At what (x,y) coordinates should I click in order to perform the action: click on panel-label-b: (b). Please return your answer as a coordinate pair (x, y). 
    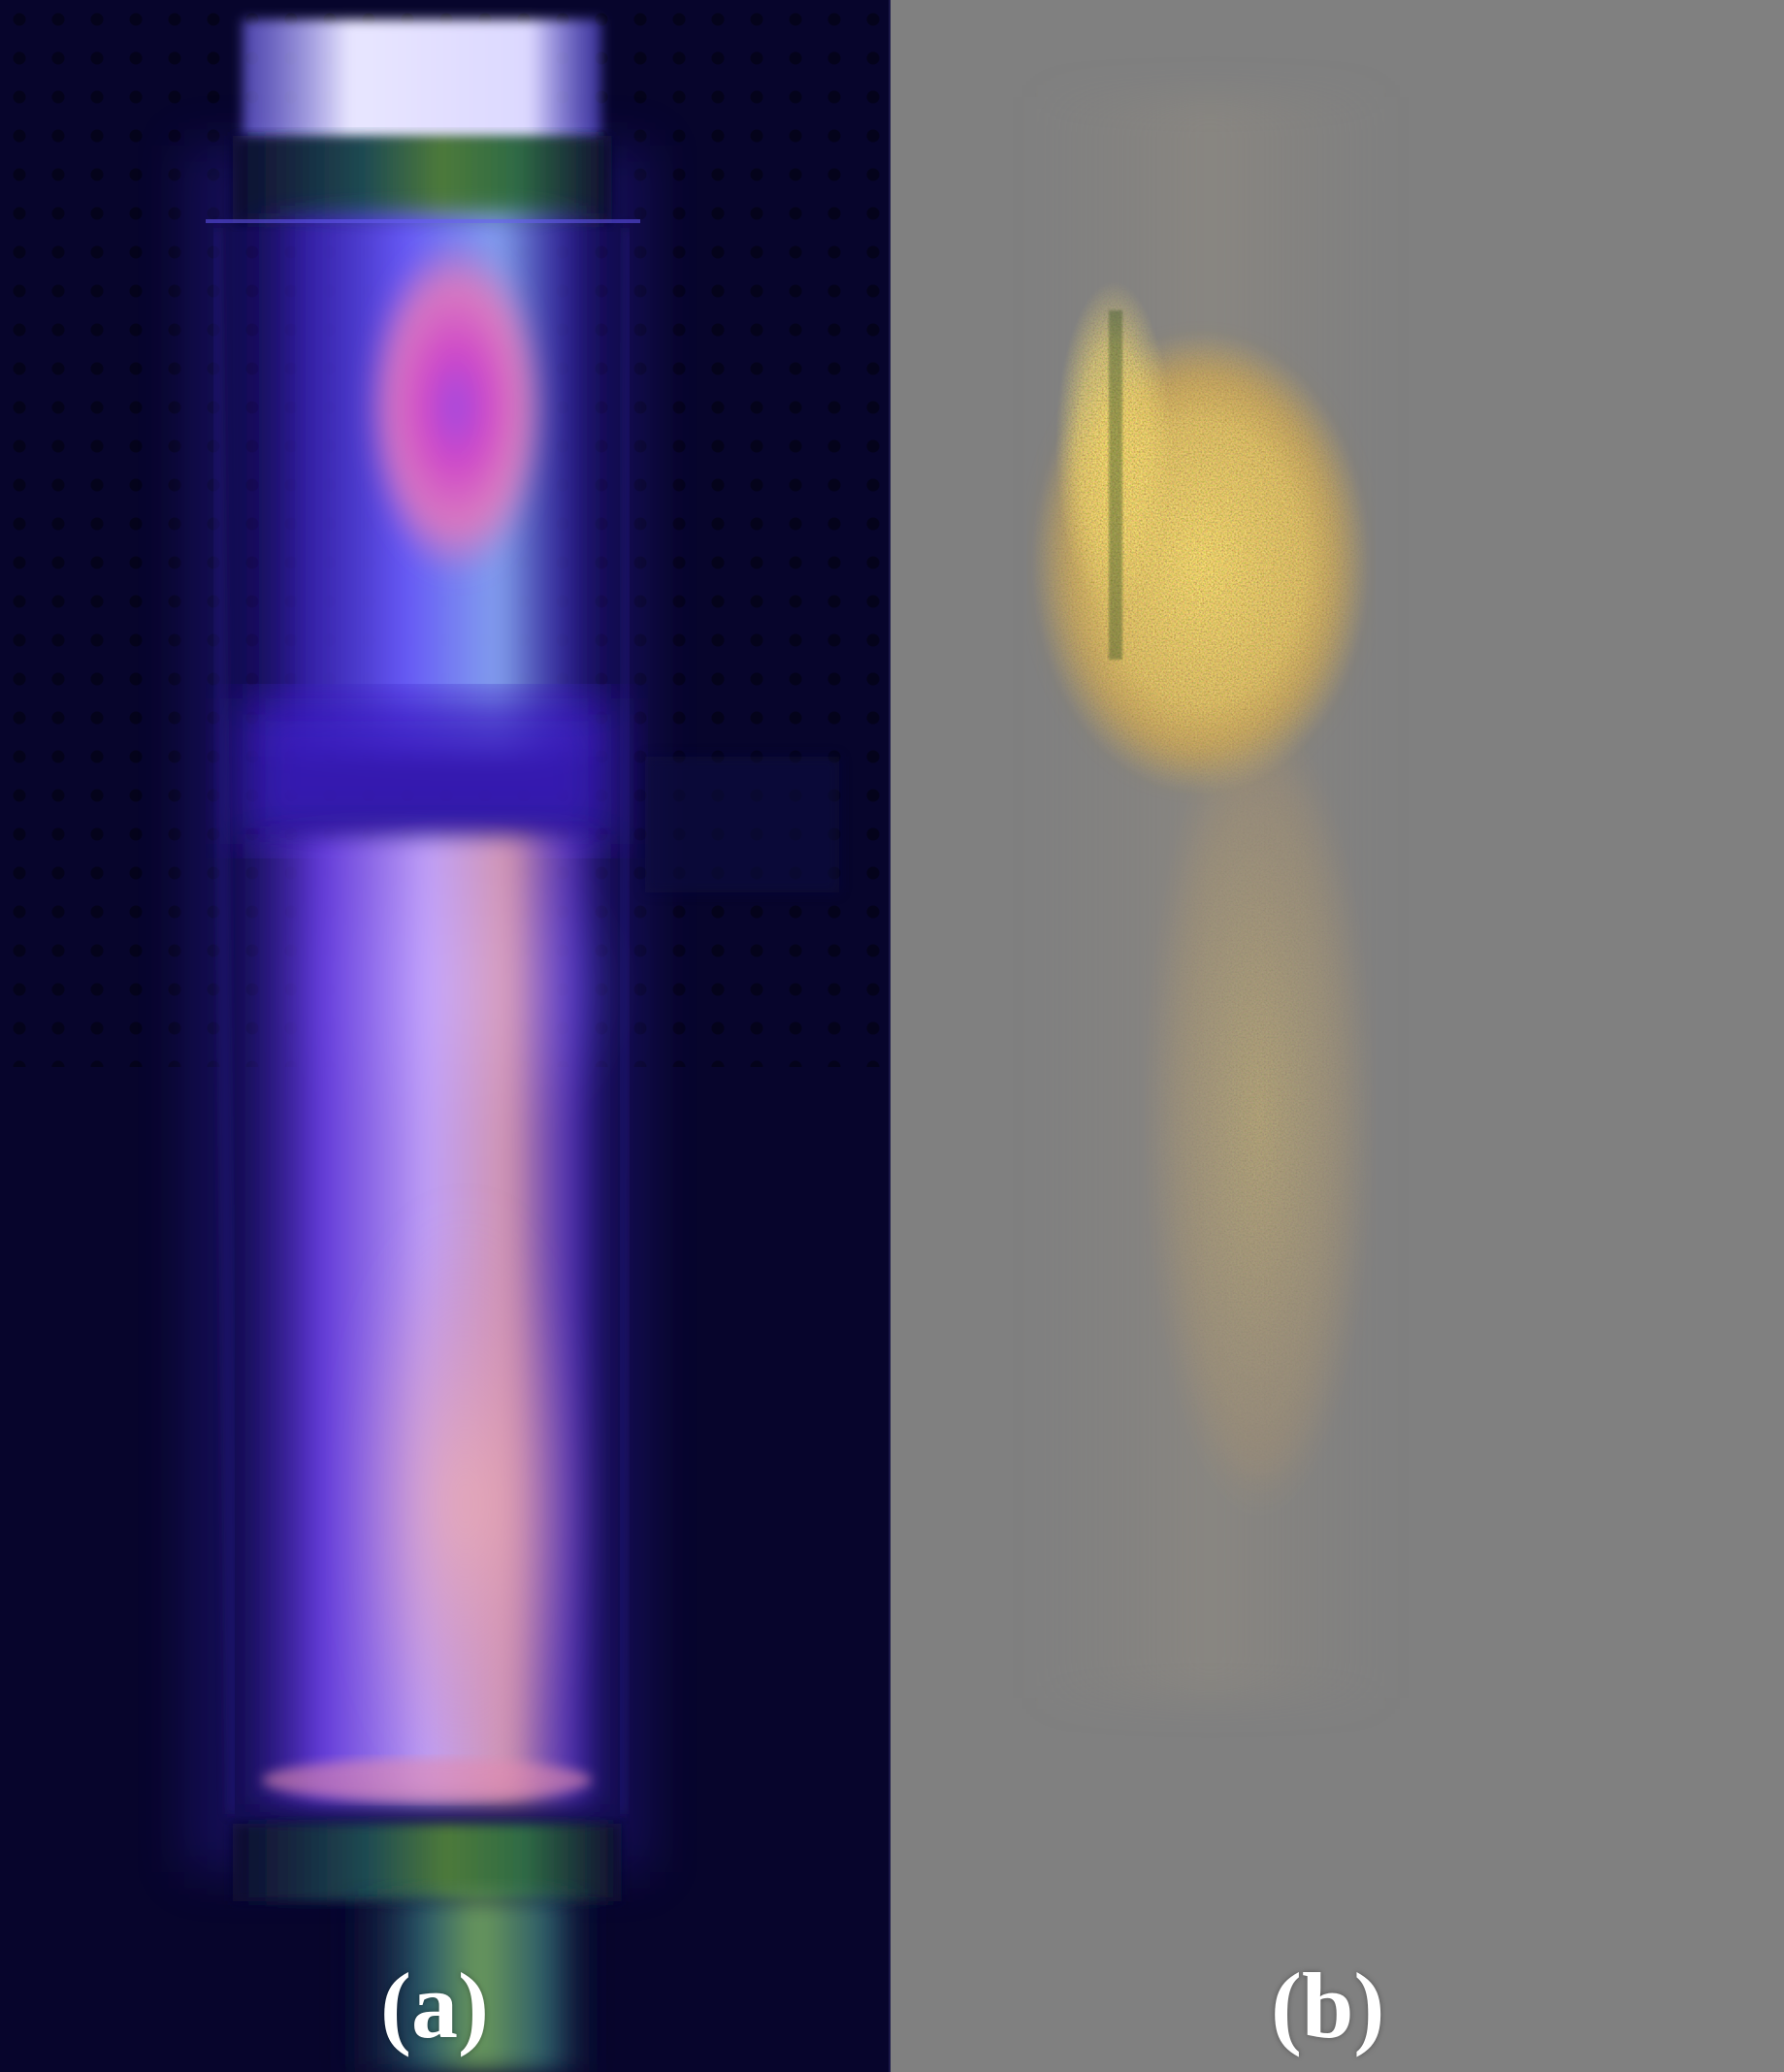
    Looking at the image, I should click on (1328, 2005).